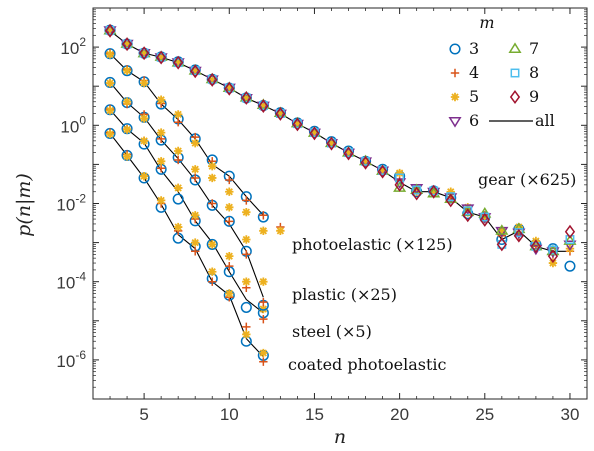 The height and width of the screenshot is (451, 594). What do you see at coordinates (534, 96) in the screenshot?
I see `legend-label: 9` at bounding box center [534, 96].